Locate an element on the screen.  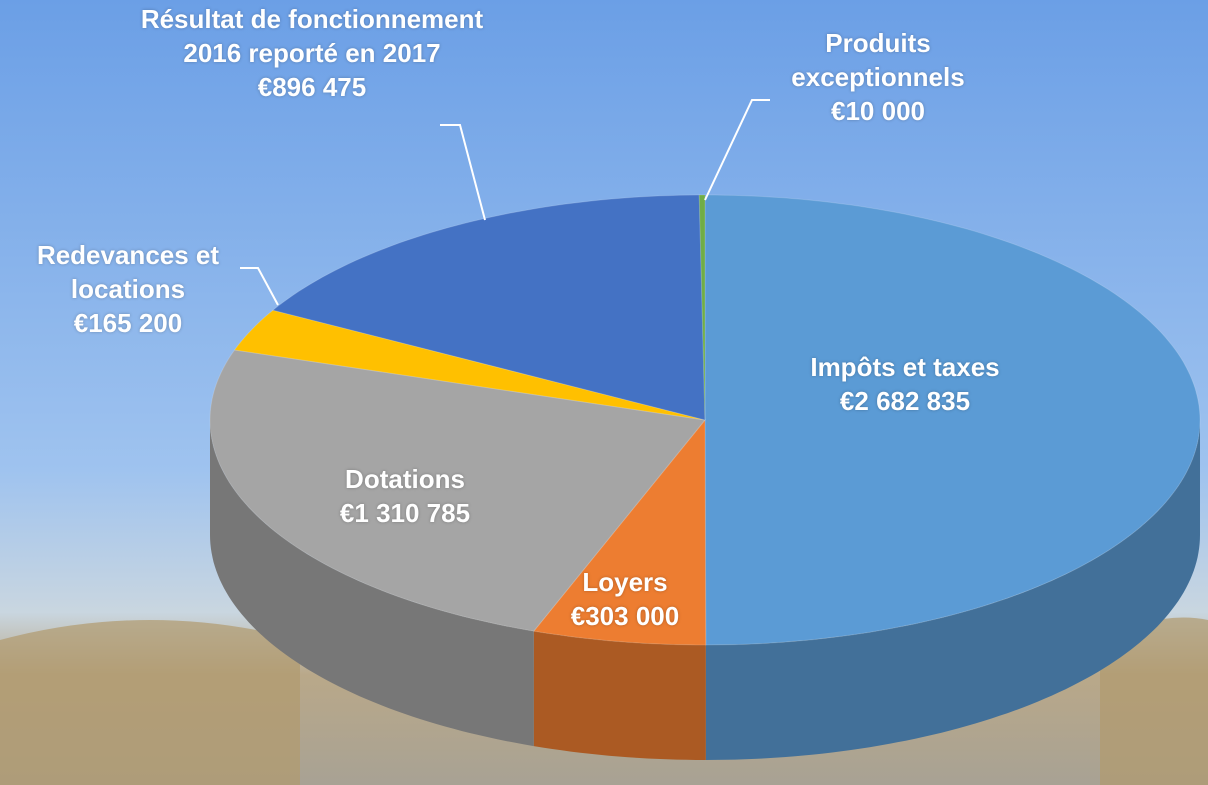
value-label: €1 310 785 is located at coordinates (405, 513).